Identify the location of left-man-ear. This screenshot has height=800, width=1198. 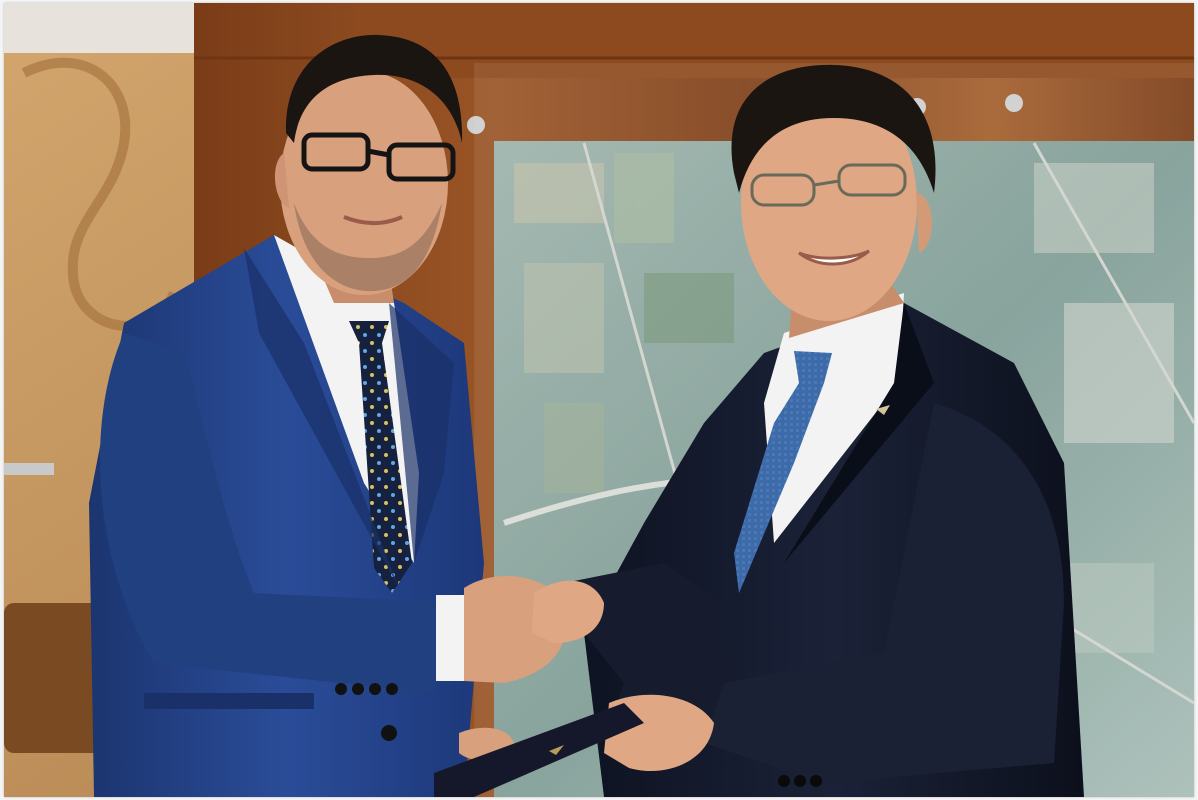
(281, 180).